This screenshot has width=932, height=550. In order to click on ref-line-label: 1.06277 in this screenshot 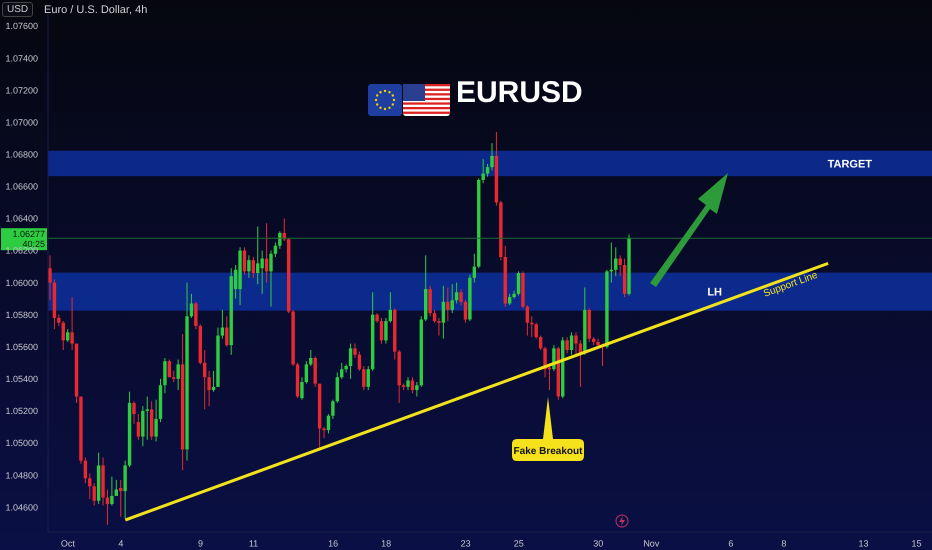, I will do `click(28, 234)`.